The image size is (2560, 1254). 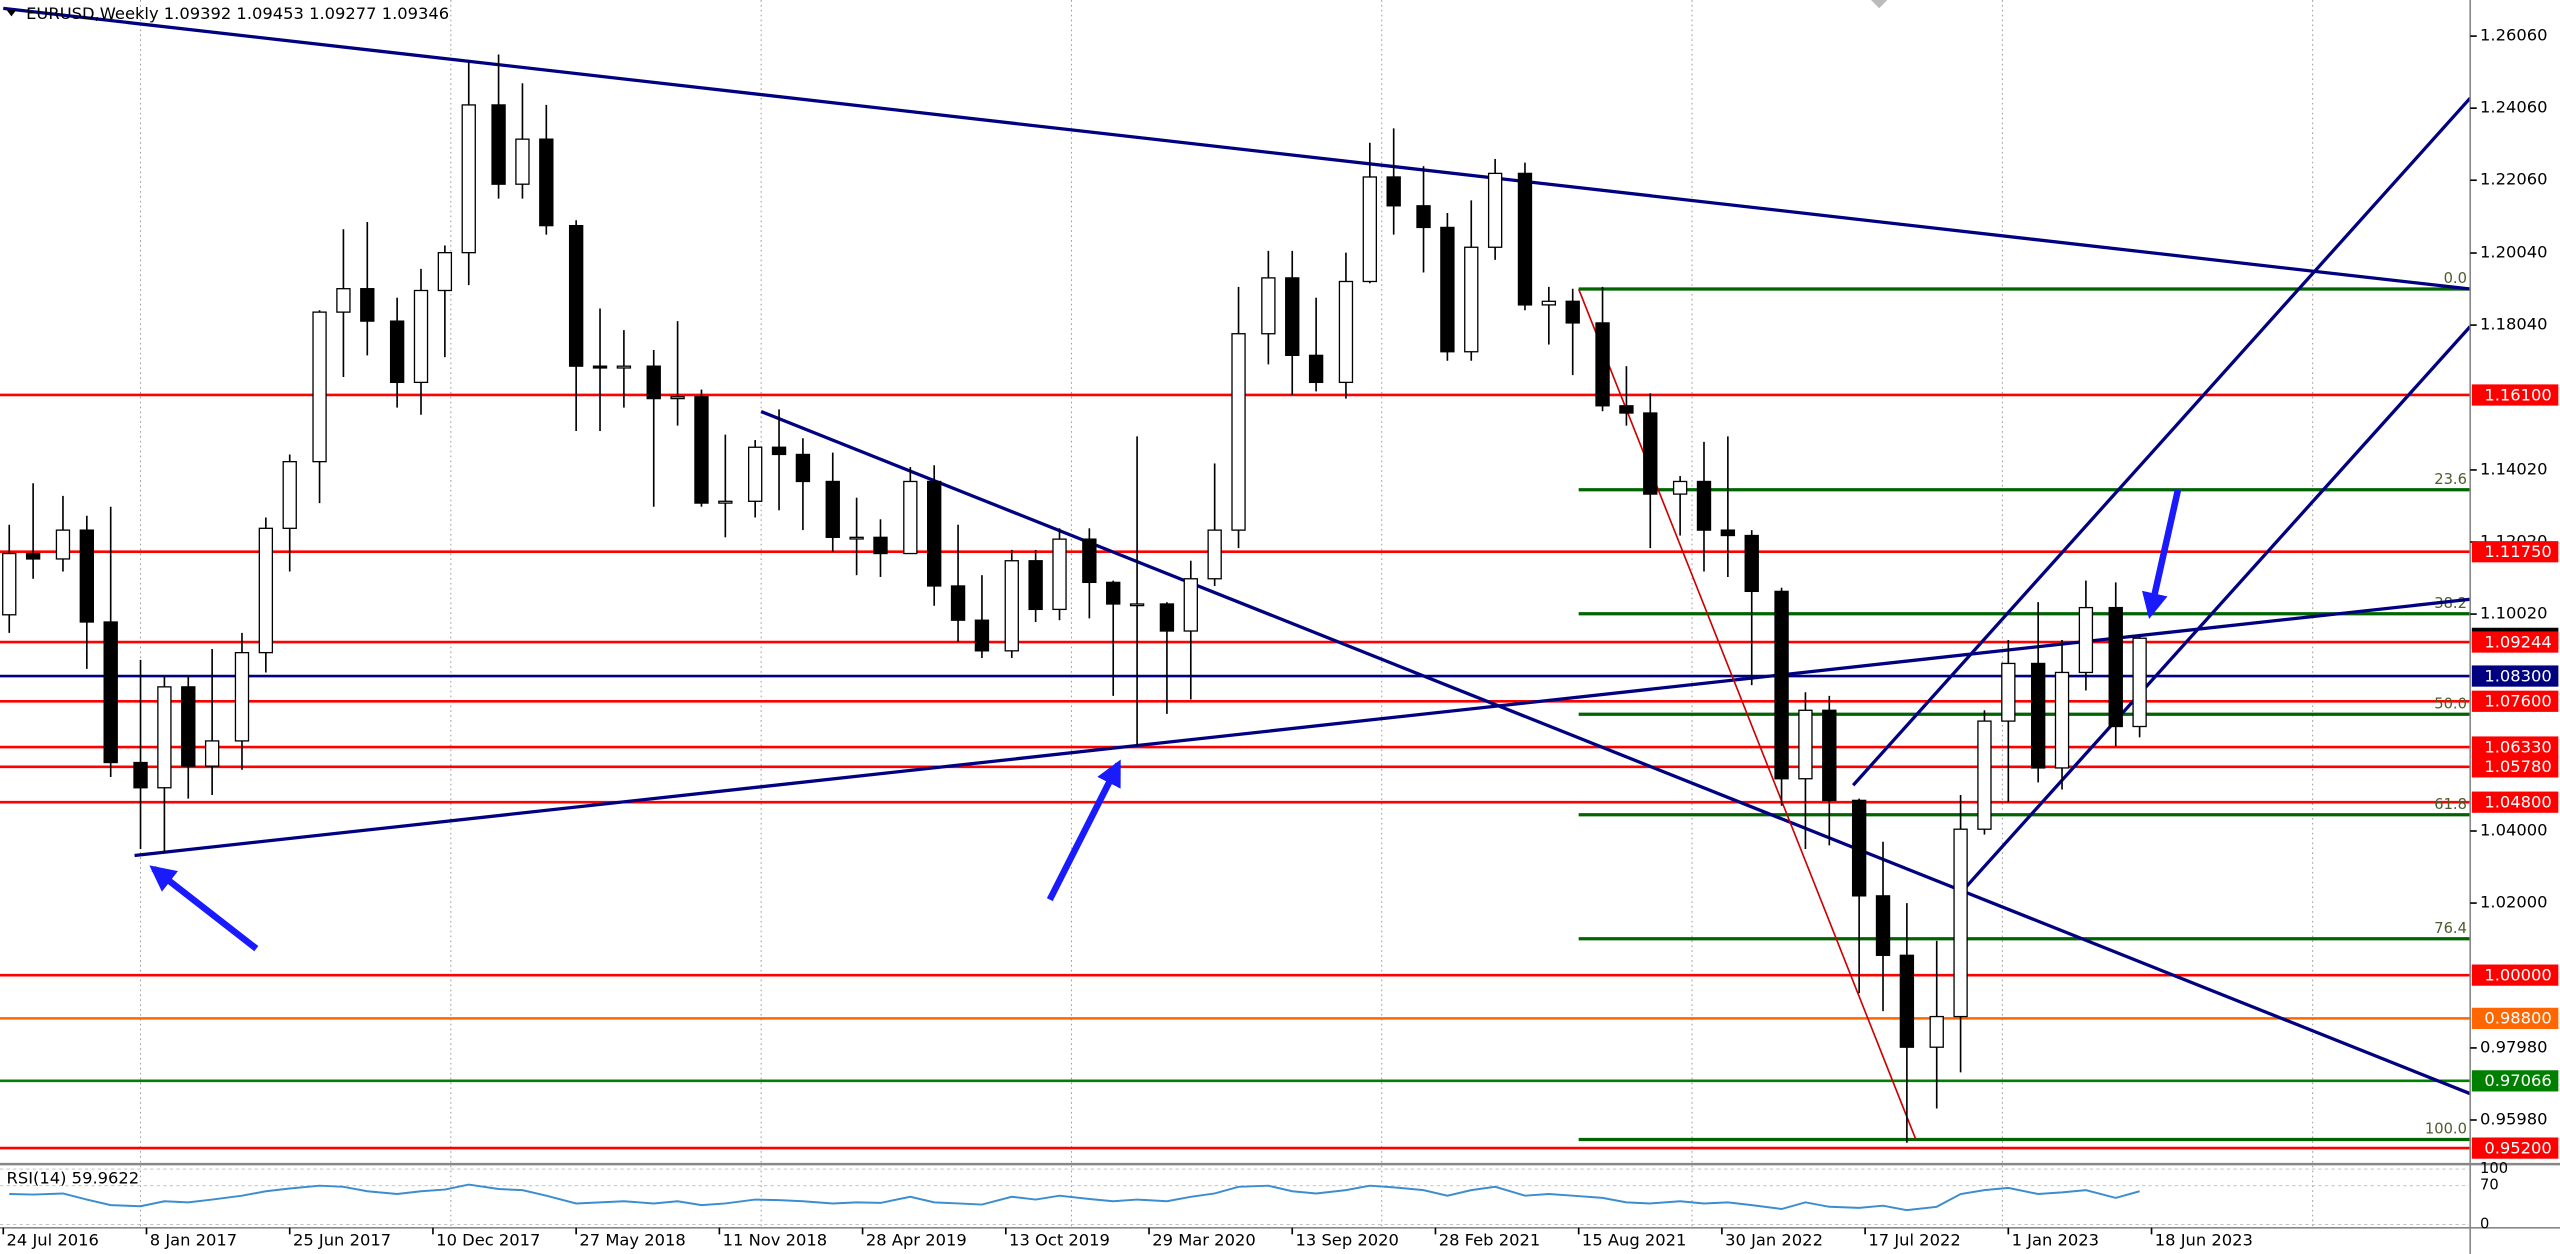 What do you see at coordinates (2484, 1224) in the screenshot?
I see `rsi-tick-label: 0` at bounding box center [2484, 1224].